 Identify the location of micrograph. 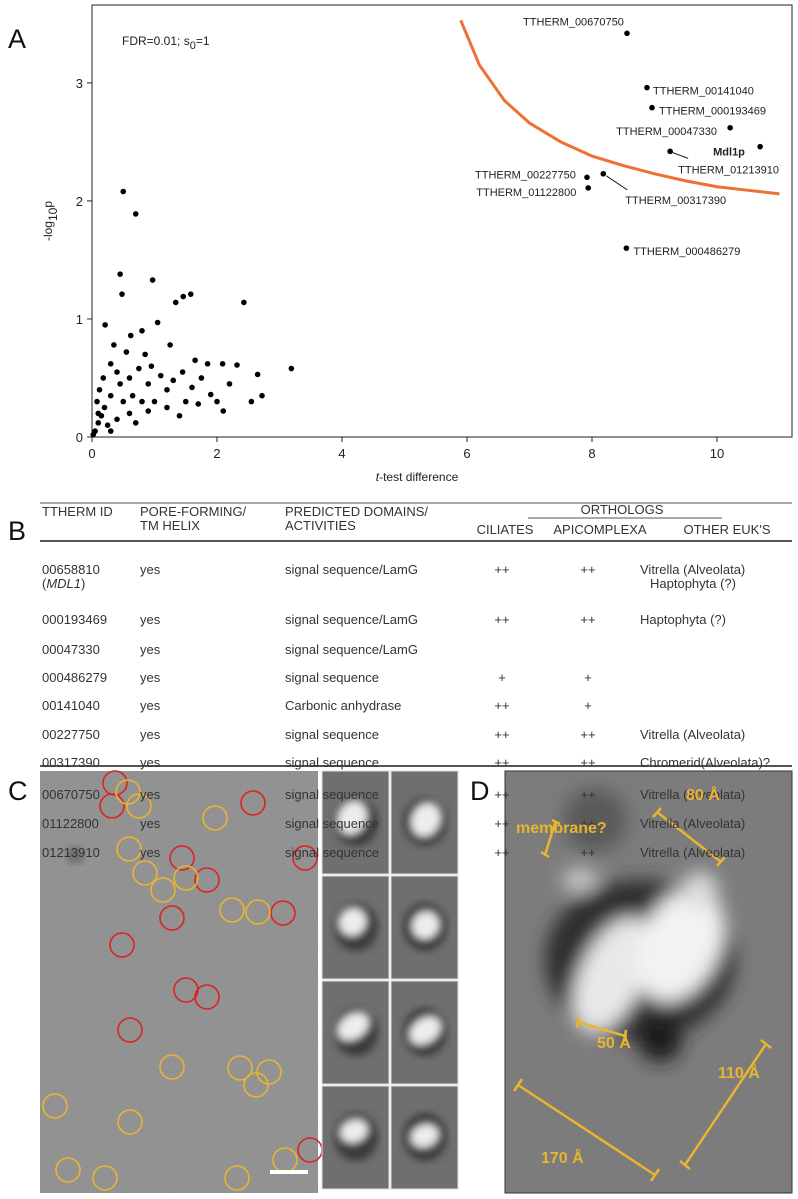
(181, 981).